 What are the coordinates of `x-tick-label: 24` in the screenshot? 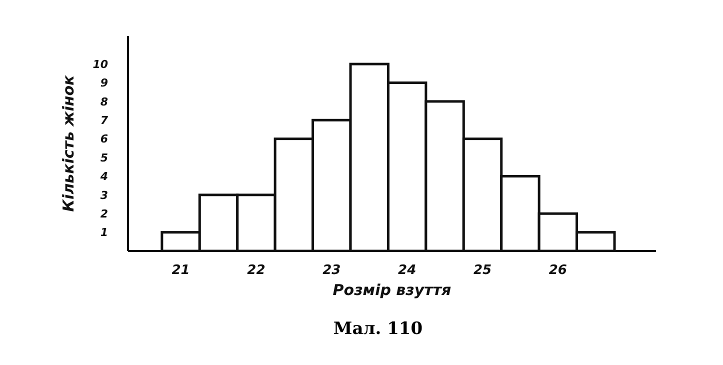 It's located at (407, 270).